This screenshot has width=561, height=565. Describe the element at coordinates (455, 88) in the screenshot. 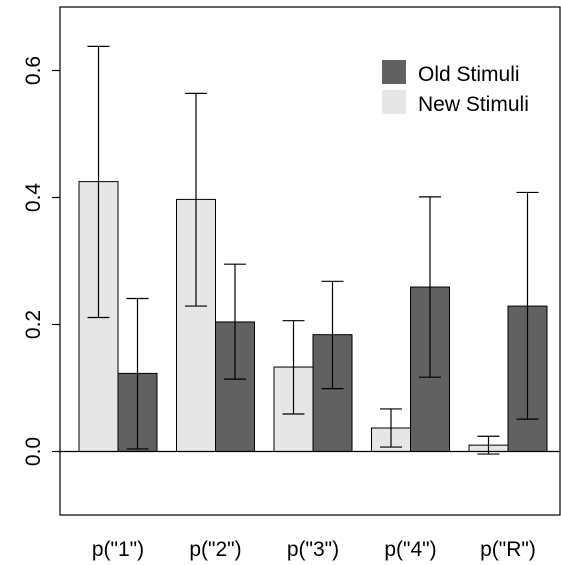

I see `legend: Old Stimuli New Stimuli` at that location.